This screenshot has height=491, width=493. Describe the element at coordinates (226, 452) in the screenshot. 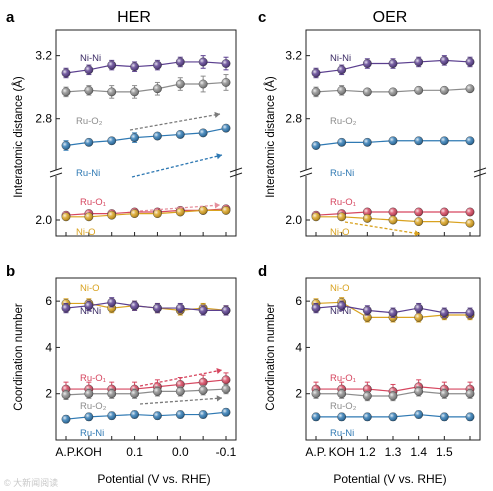

I see `x-tick-label: -0.1` at that location.